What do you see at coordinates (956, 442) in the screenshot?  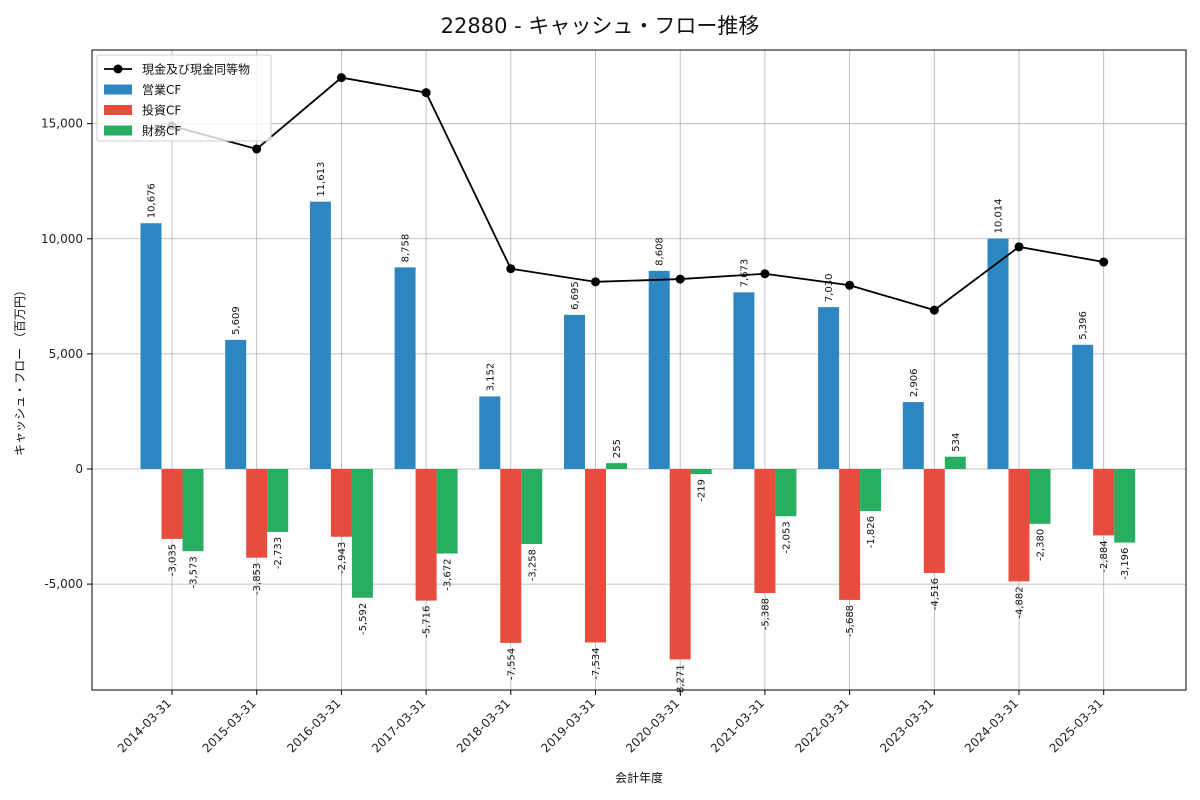 I see `bar-value-label: 534` at bounding box center [956, 442].